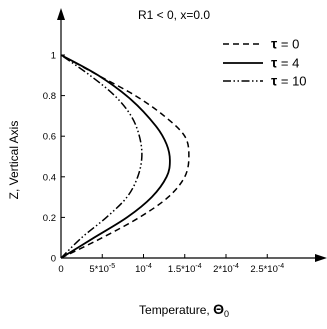  I want to click on x-axis-label-symbol: Θ, so click(218, 309).